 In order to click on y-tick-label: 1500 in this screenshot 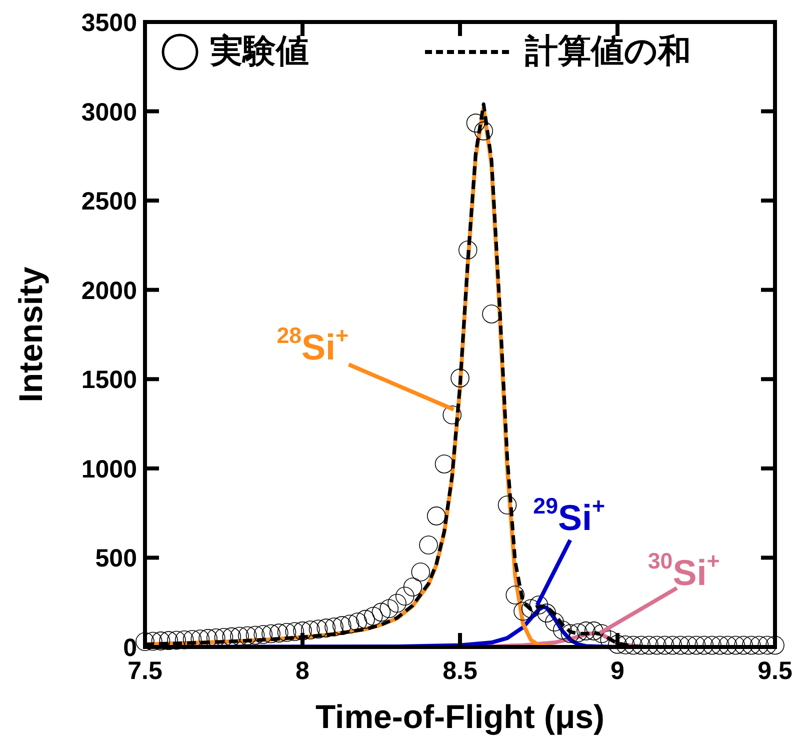, I will do `click(109, 380)`.